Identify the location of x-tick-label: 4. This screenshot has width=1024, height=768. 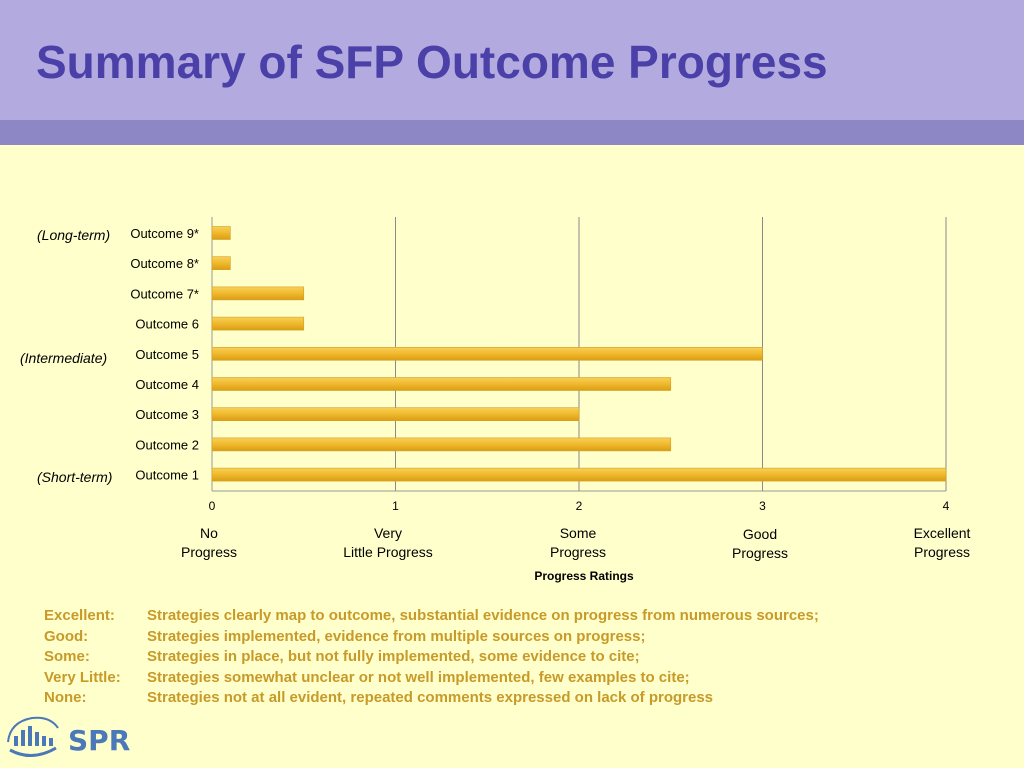
(946, 506).